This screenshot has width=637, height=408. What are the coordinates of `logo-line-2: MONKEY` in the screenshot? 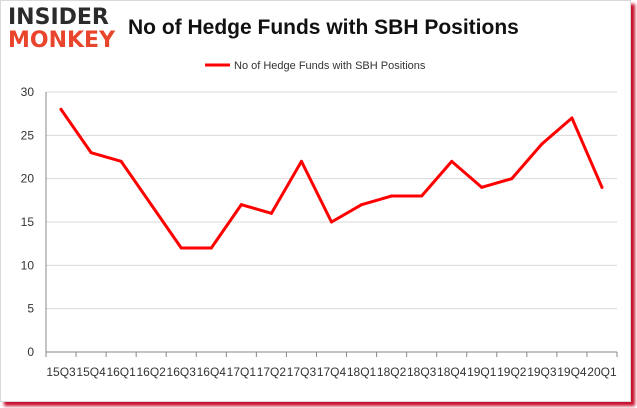 It's located at (62, 40).